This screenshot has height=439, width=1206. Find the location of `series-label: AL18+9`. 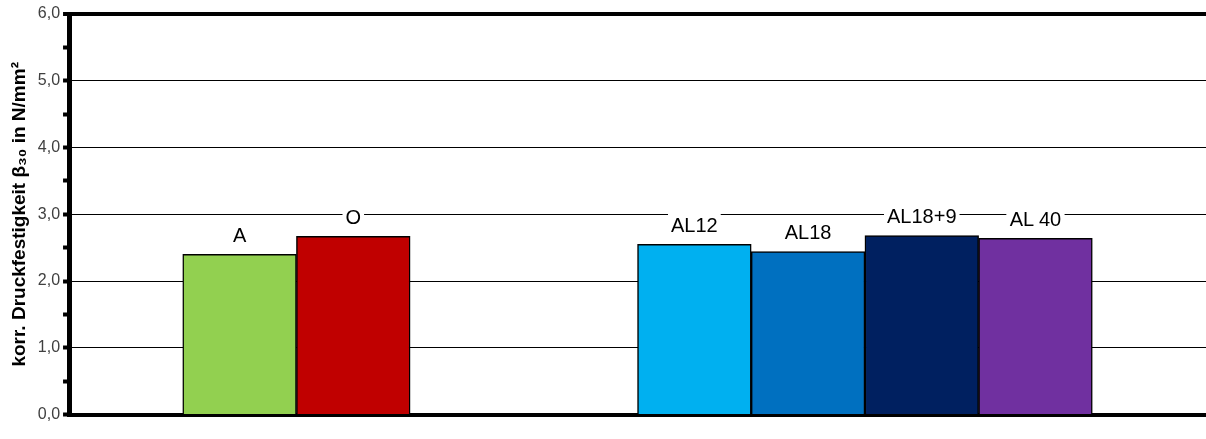

series-label: AL18+9 is located at coordinates (922, 216).